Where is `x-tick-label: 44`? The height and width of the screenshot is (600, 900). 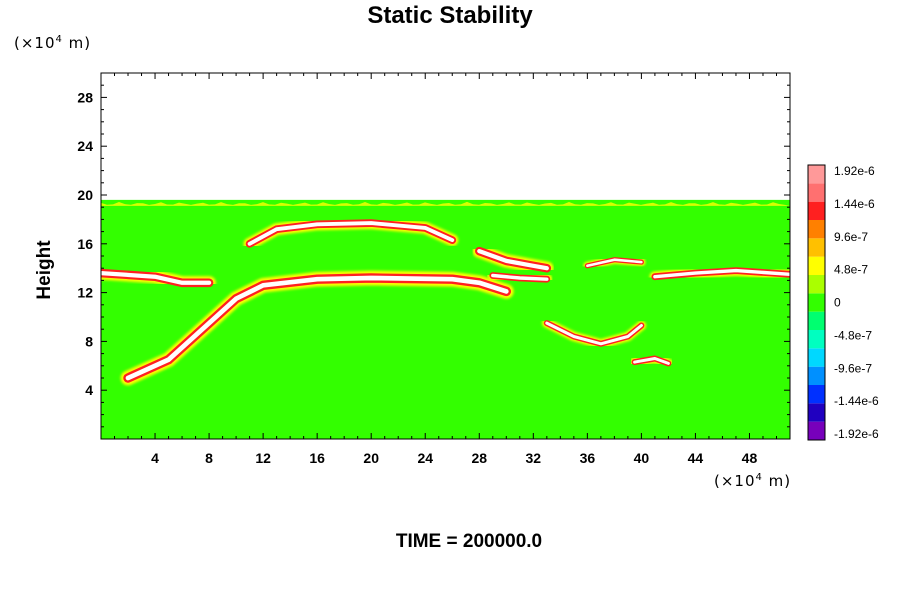 x-tick-label: 44 is located at coordinates (696, 458).